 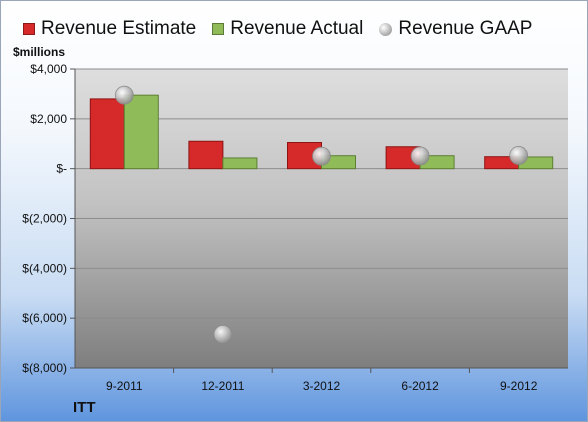 I want to click on company-label: ITT, so click(x=84, y=407).